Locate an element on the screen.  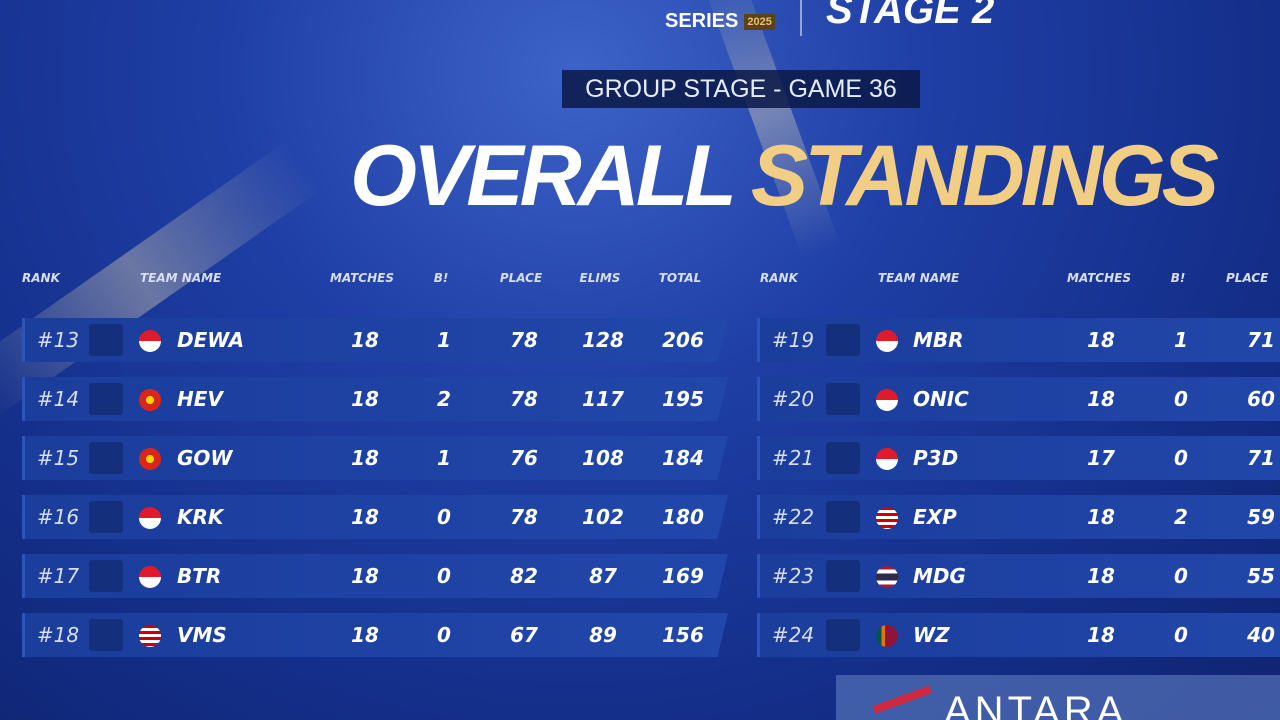
title-white: OVERALL is located at coordinates (543, 176).